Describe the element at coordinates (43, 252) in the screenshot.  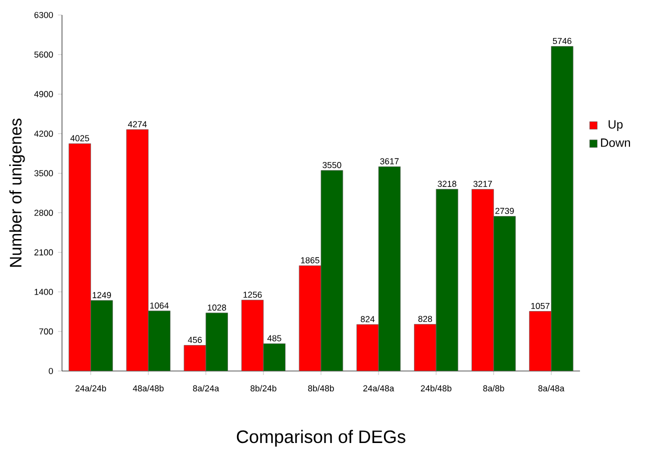
I see `y-tick-label: 2100` at that location.